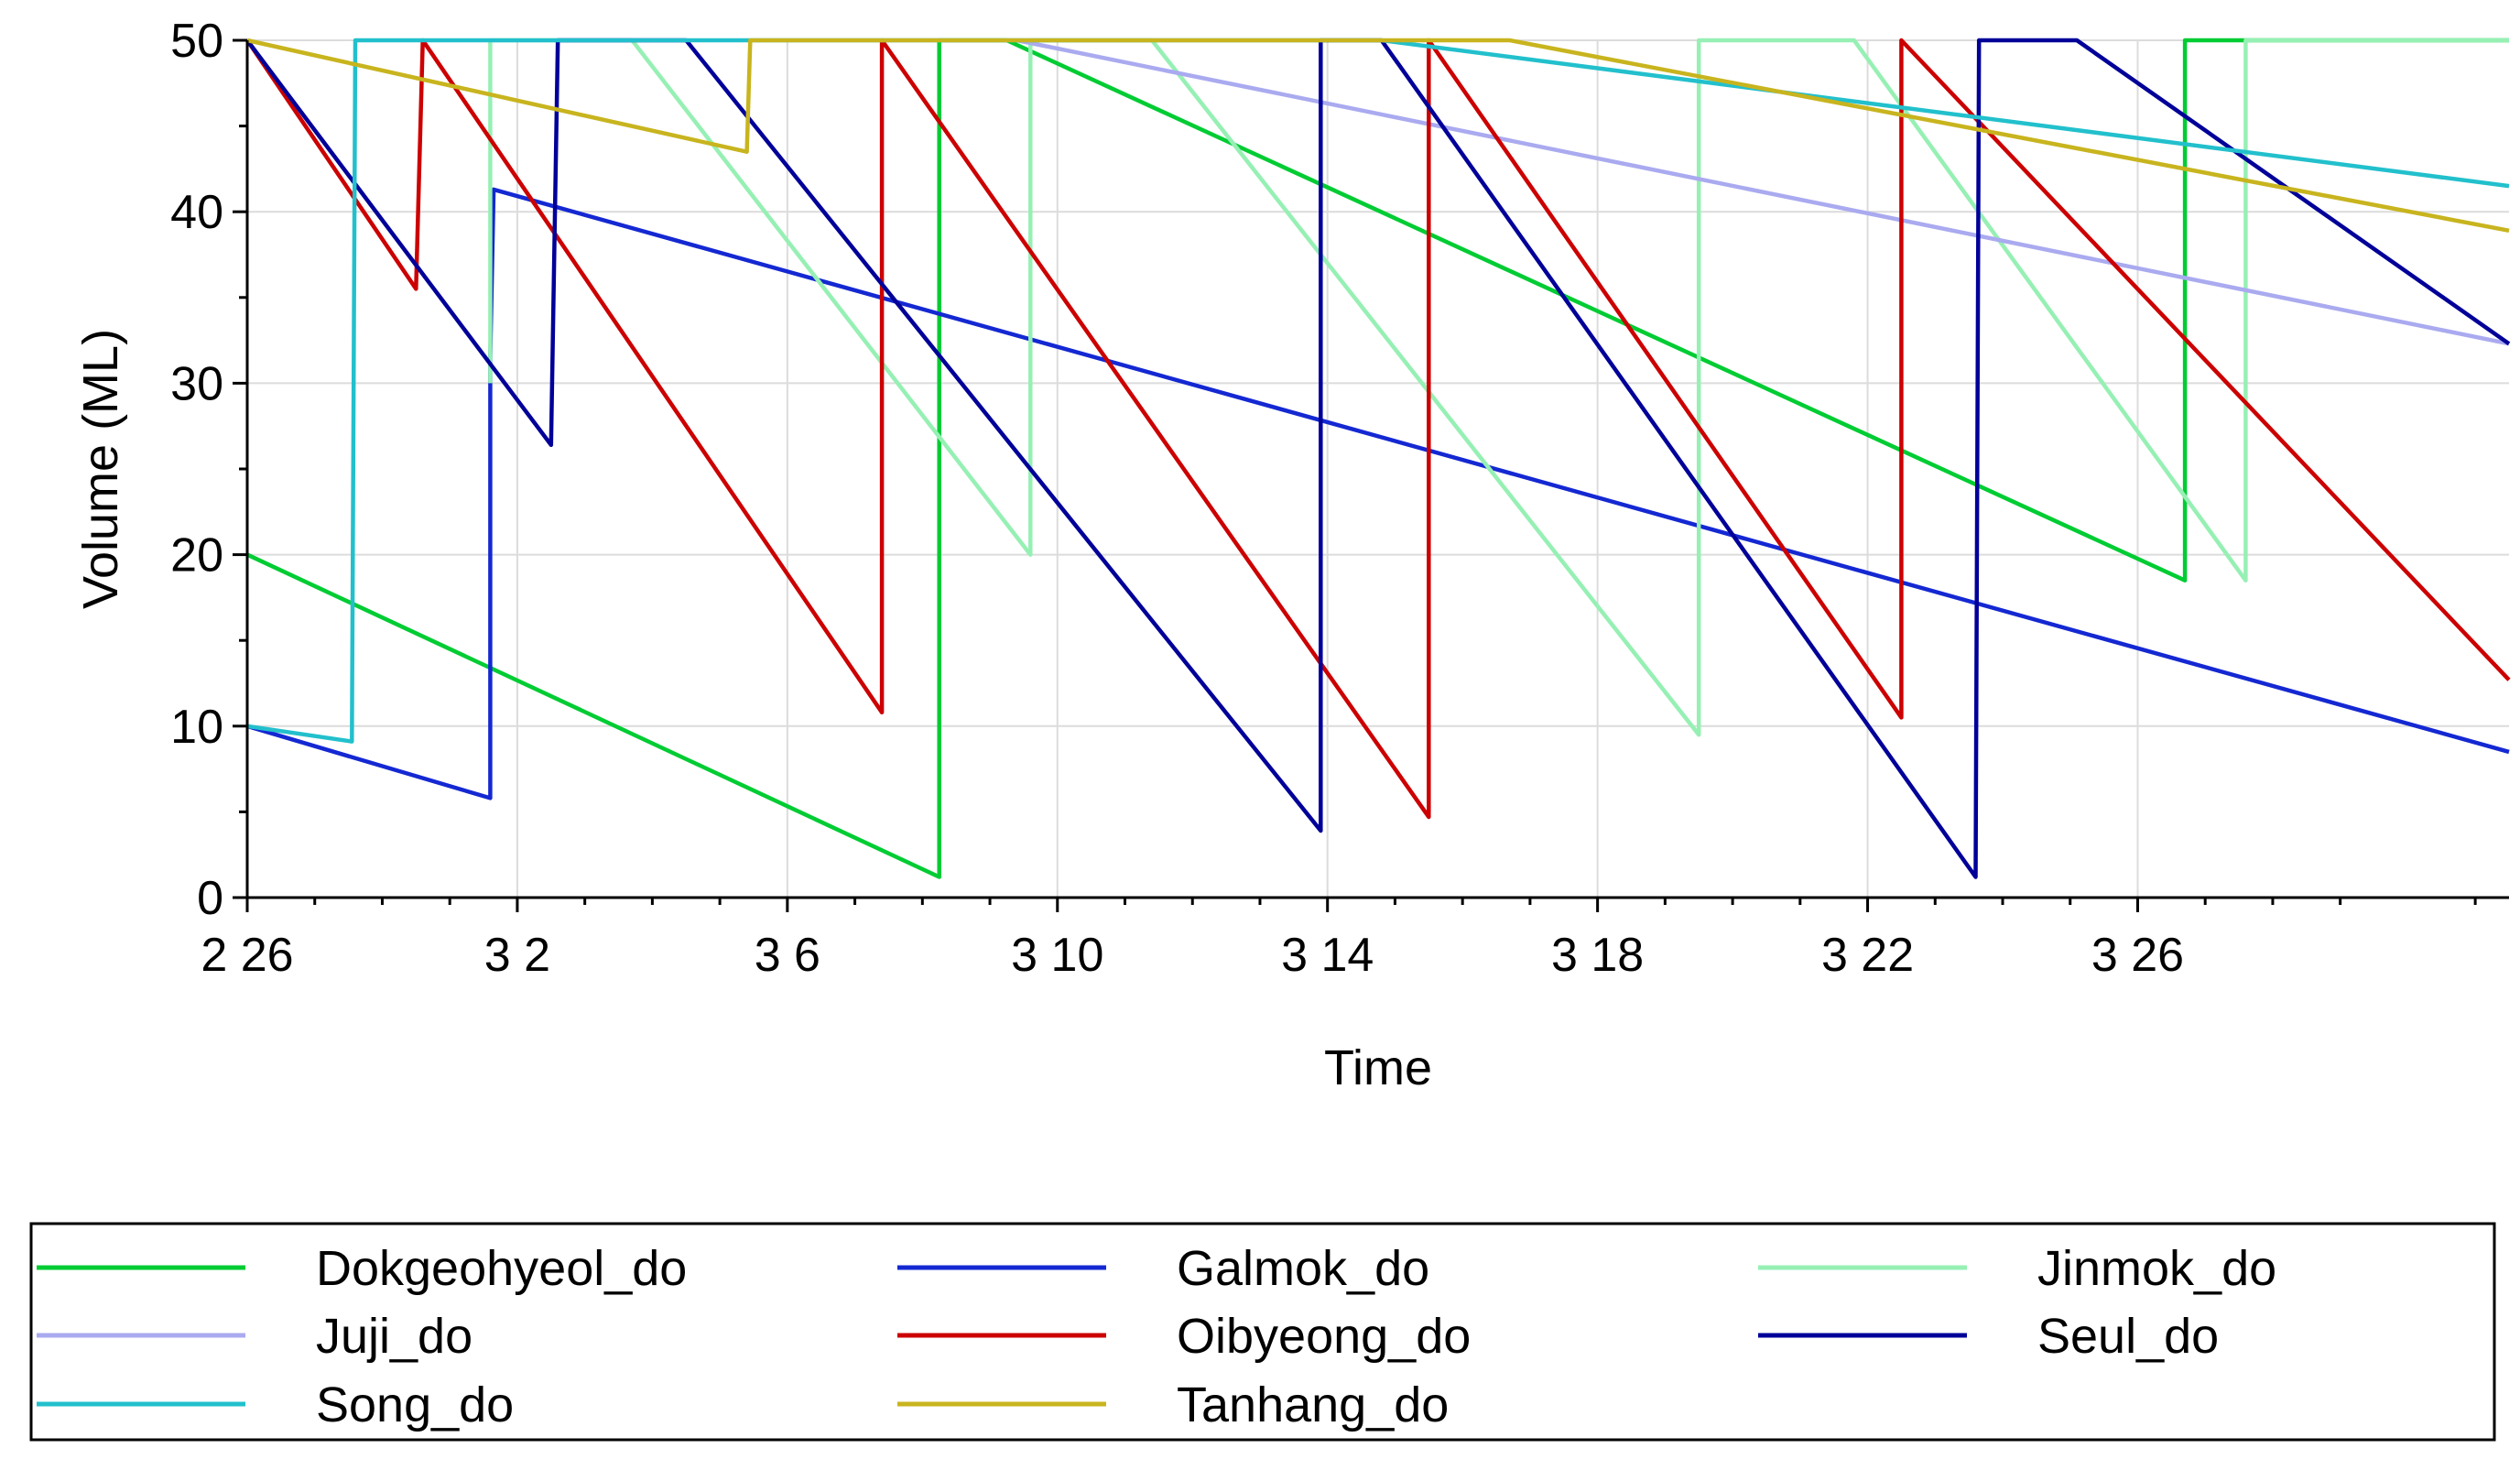  I want to click on y-tick-label: 40, so click(196, 212).